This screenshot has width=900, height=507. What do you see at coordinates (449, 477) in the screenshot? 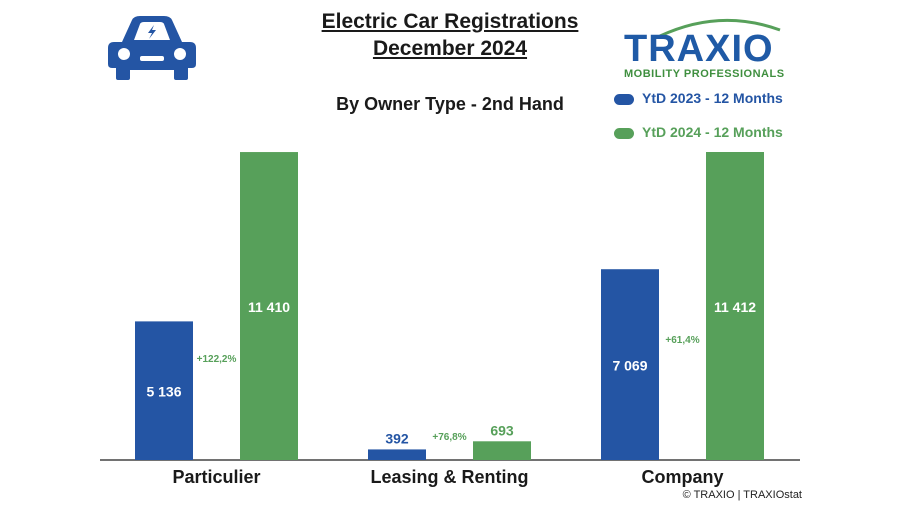
I see `category-label-1: Leasing & Renting` at bounding box center [449, 477].